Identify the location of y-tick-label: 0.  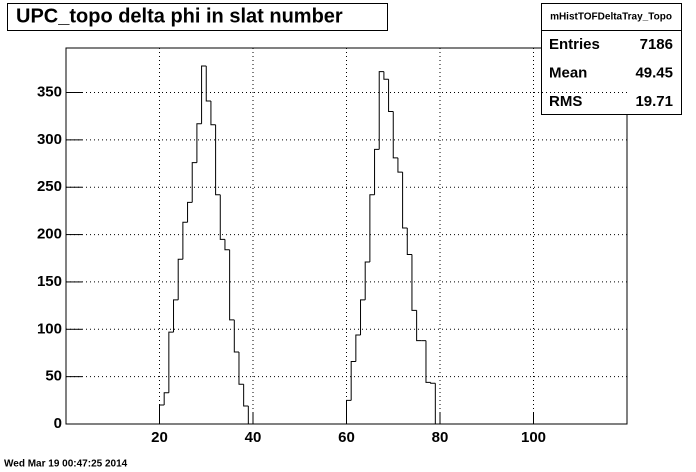
(58, 423).